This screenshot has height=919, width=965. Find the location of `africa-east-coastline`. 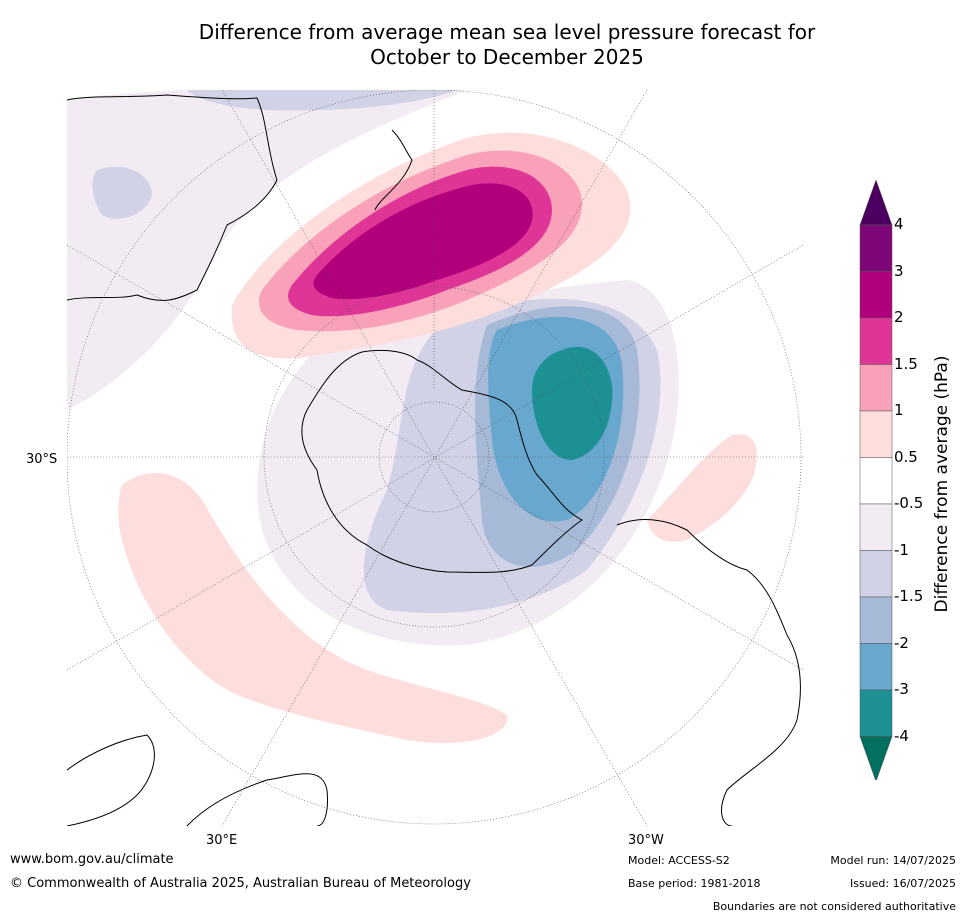

africa-east-coastline is located at coordinates (257, 799).